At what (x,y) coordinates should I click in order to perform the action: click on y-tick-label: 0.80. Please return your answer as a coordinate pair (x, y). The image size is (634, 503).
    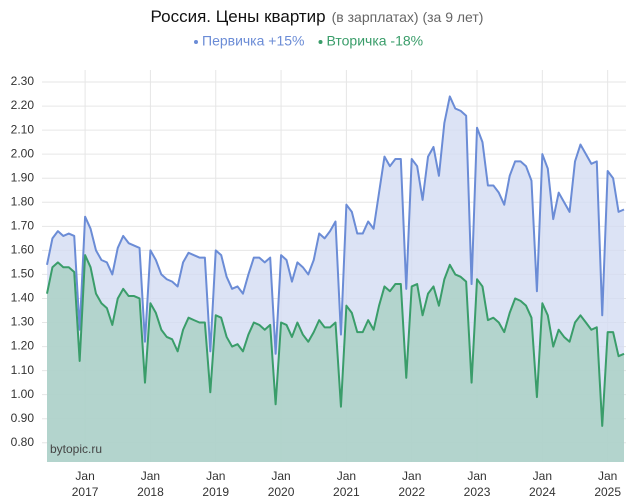
    Looking at the image, I should click on (23, 442).